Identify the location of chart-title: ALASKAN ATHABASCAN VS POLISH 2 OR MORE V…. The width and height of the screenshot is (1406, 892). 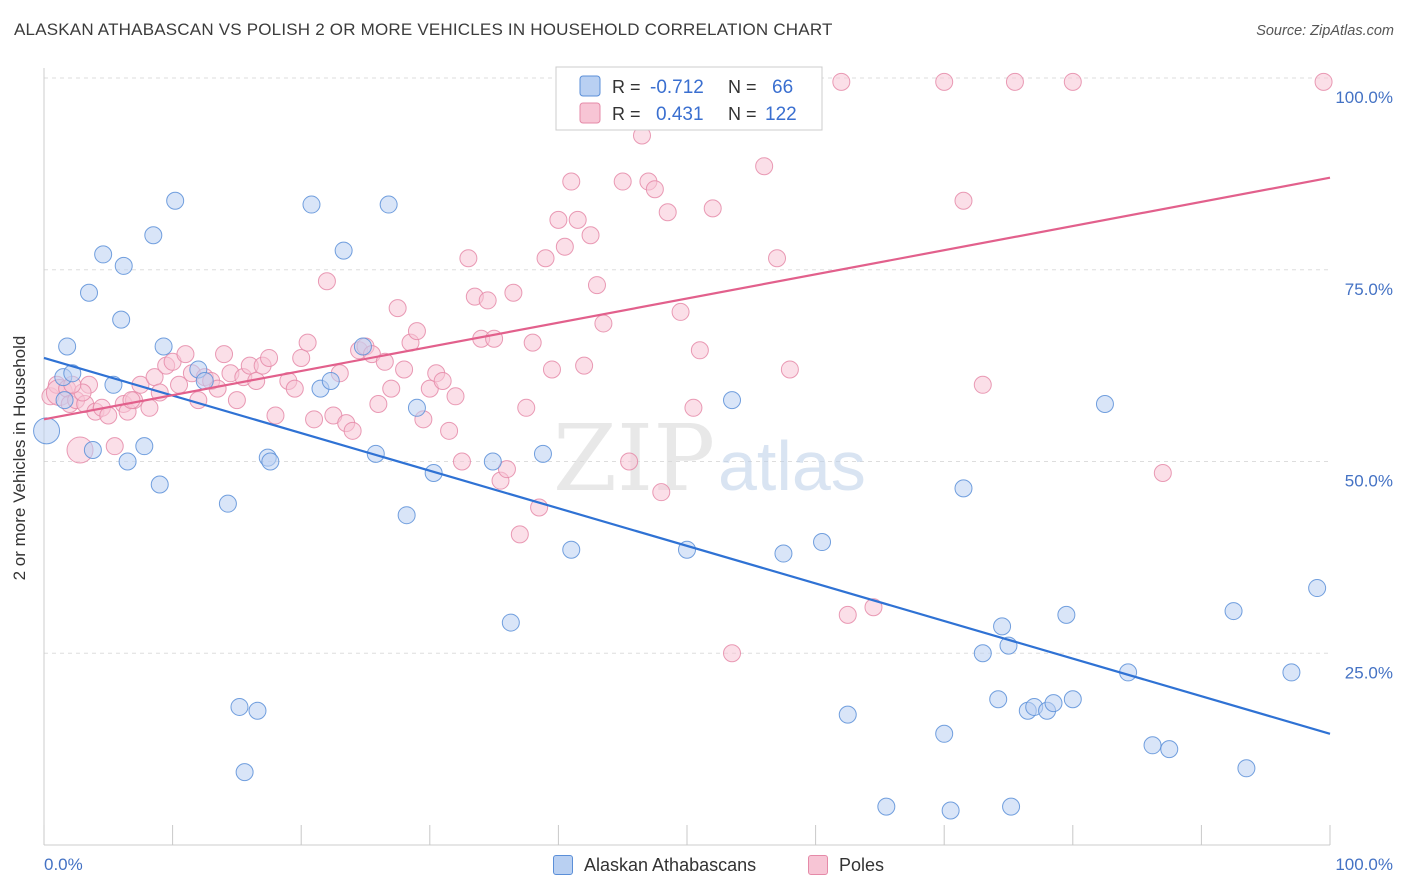
(423, 29).